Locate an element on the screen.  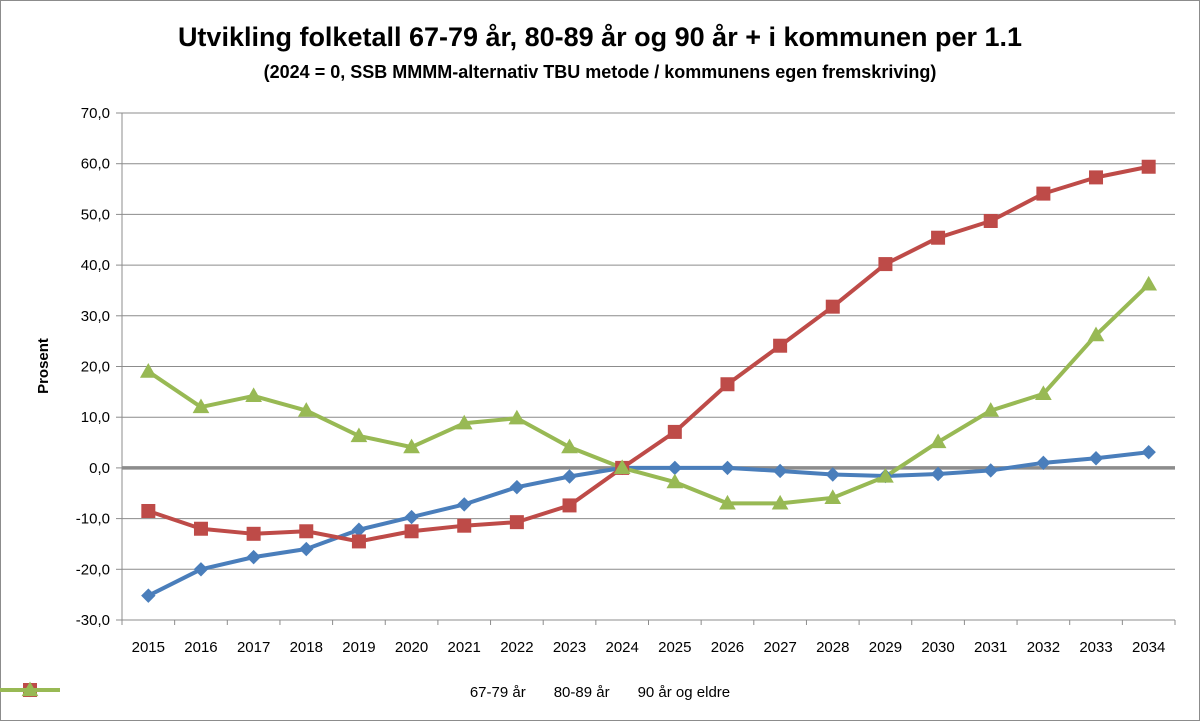
y-tick-label: -30,0 is located at coordinates (93, 620).